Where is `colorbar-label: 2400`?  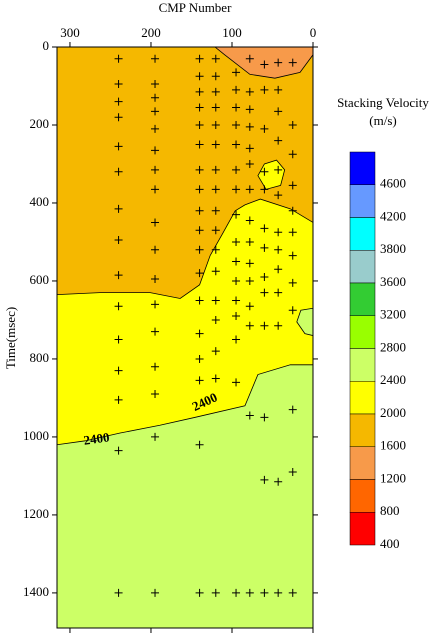
colorbar-label: 2400 is located at coordinates (393, 379).